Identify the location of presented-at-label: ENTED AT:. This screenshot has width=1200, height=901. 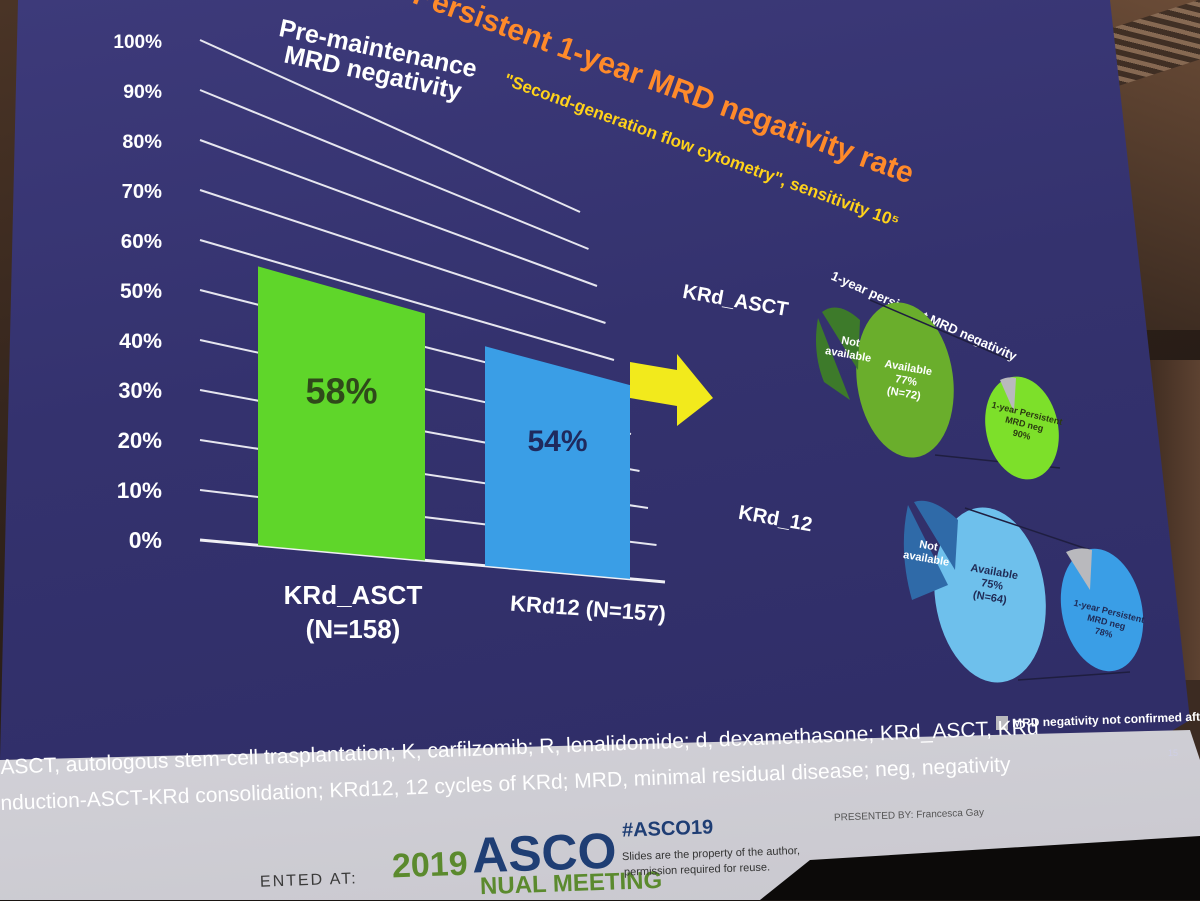
(308, 880).